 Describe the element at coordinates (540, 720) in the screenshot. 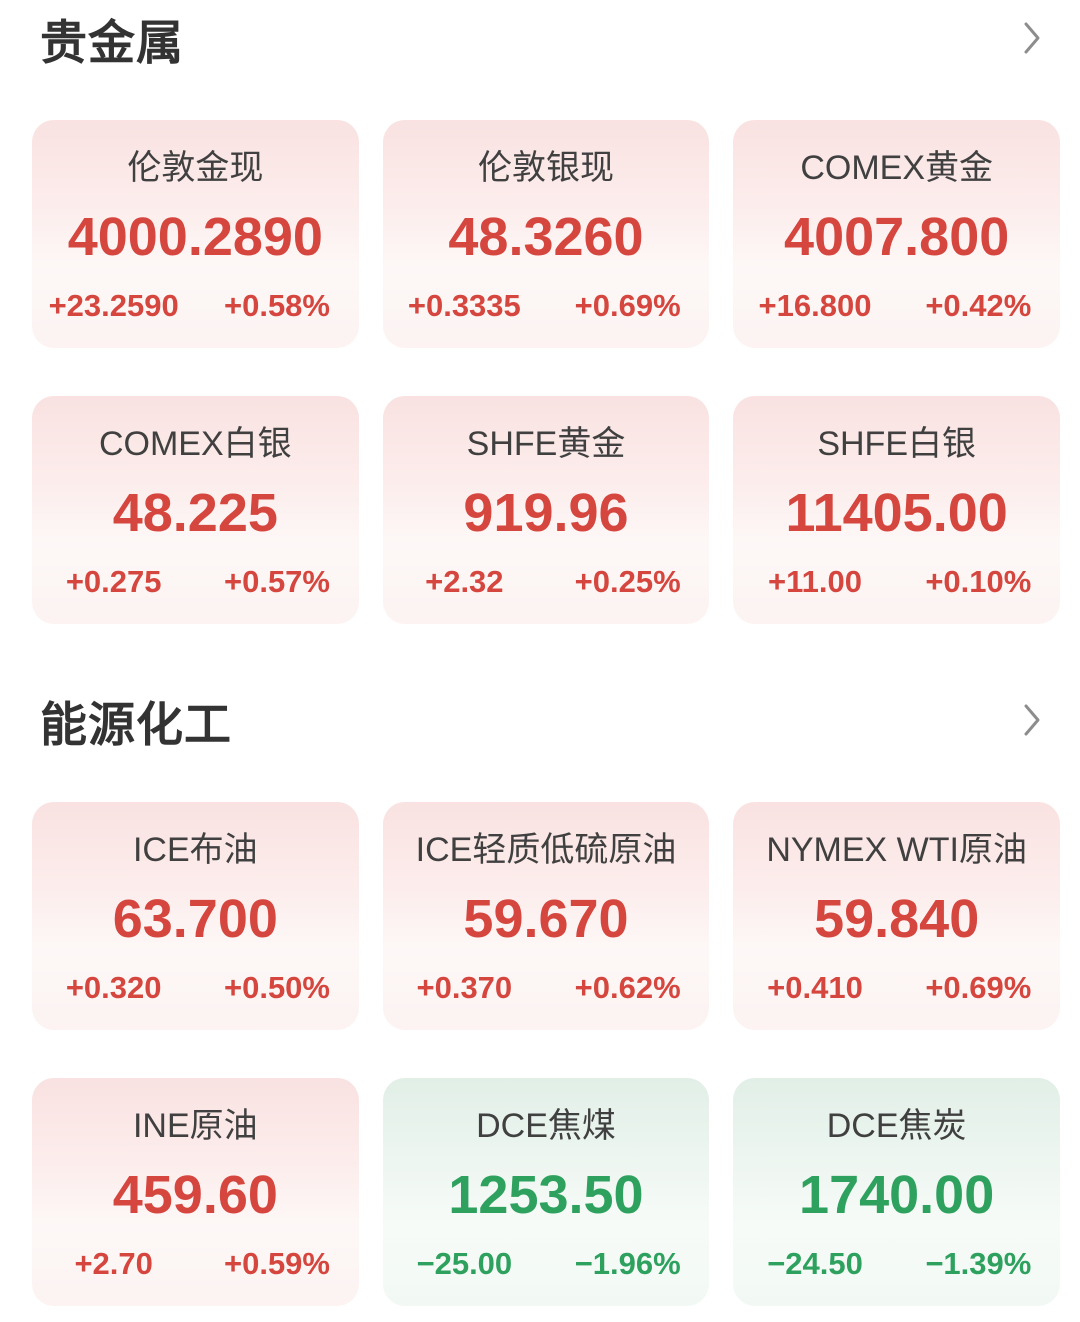

I see `section-header: 能源化工` at that location.